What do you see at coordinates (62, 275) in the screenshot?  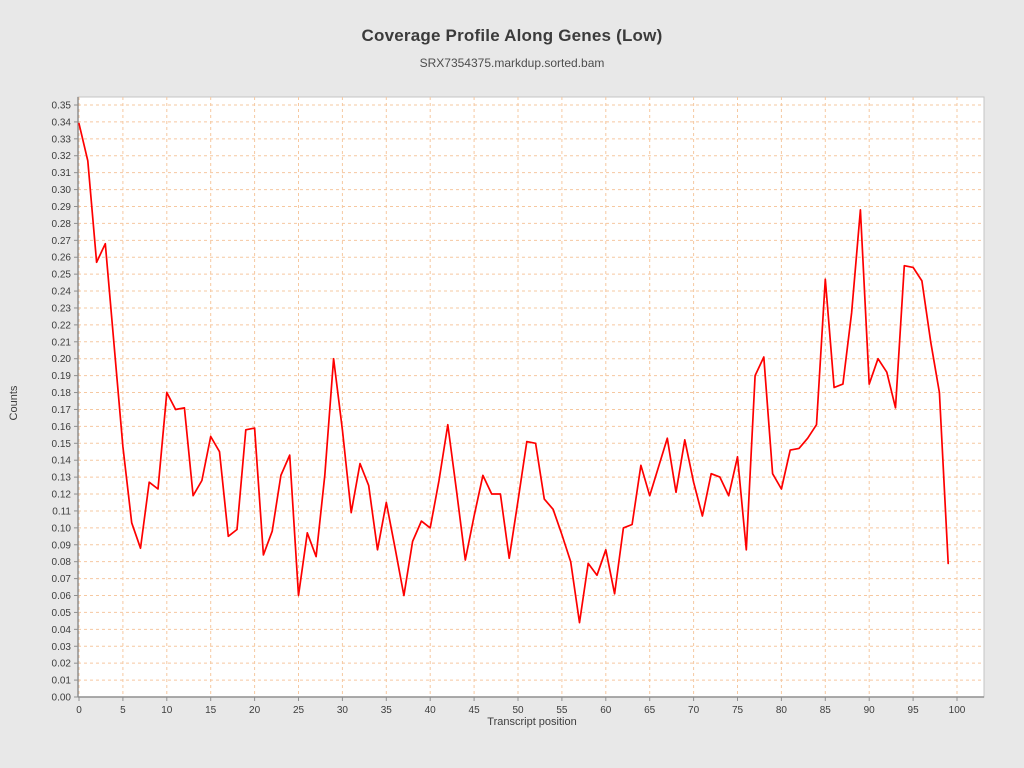 I see `y-tick-label: 0.25` at bounding box center [62, 275].